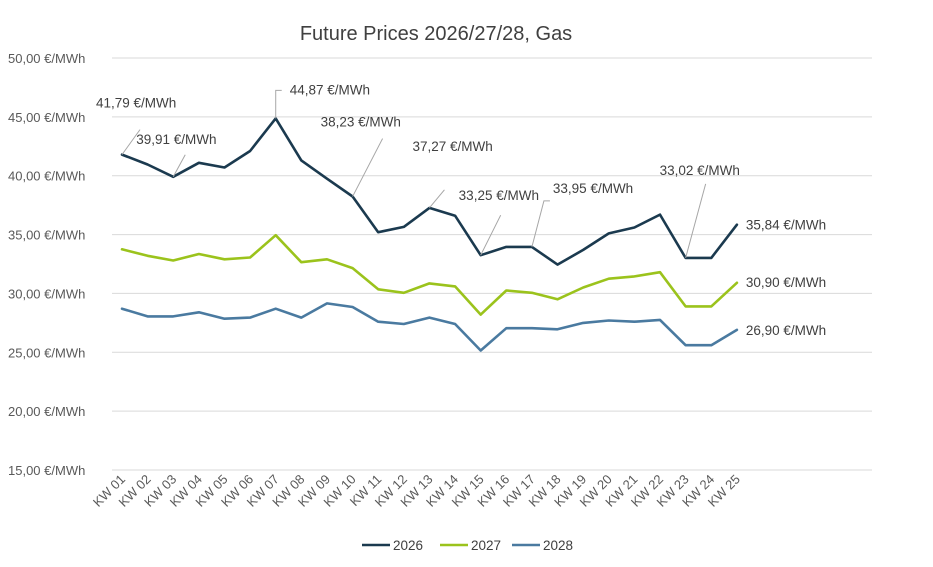 The height and width of the screenshot is (567, 933). I want to click on data-label: 35,84 €/MWh, so click(786, 225).